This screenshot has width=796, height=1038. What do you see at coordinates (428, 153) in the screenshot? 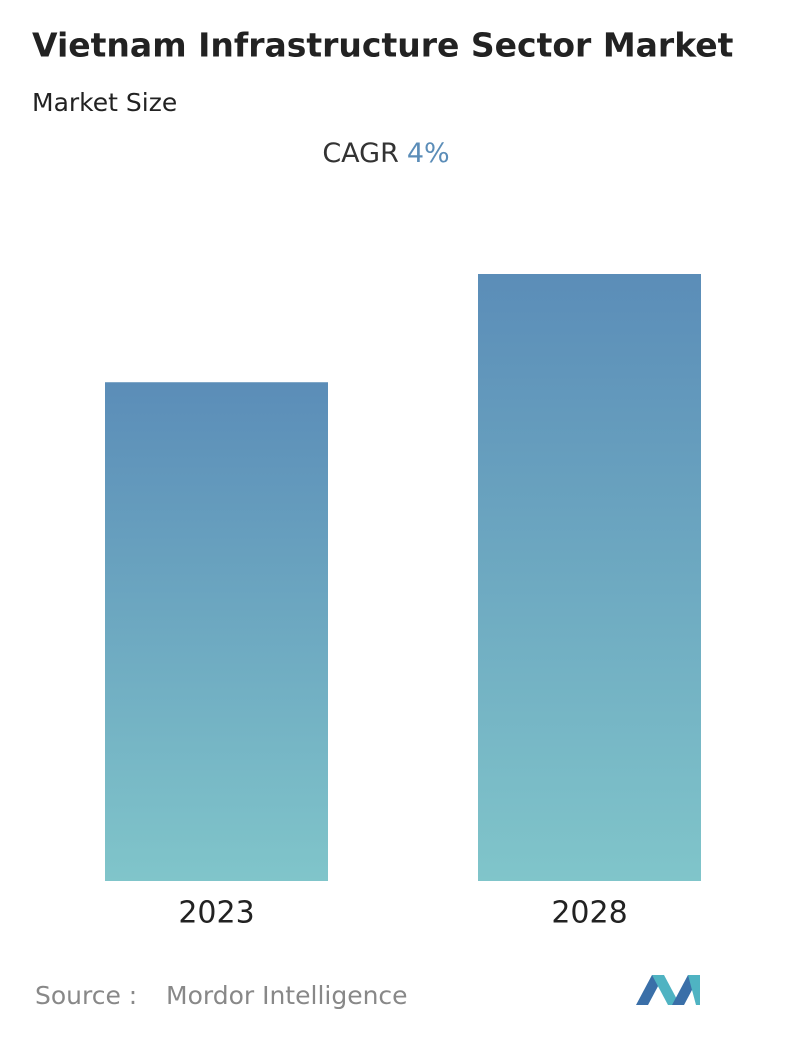
I see `cagr-value: 4%` at bounding box center [428, 153].